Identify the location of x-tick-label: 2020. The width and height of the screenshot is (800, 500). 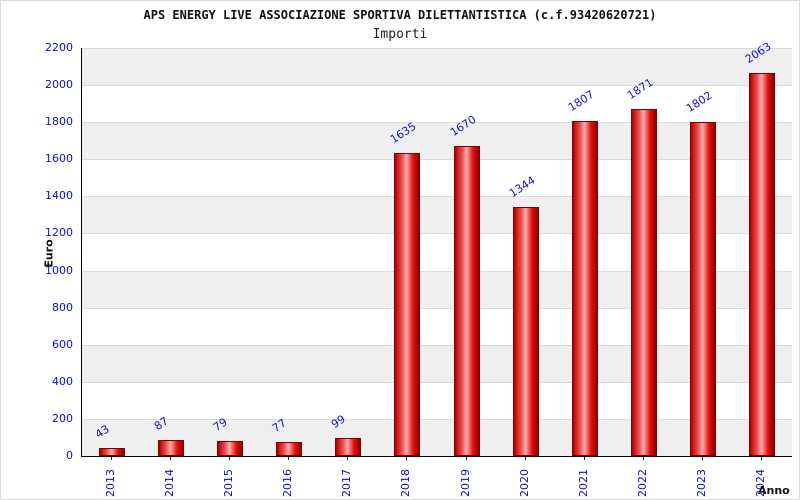
(524, 483).